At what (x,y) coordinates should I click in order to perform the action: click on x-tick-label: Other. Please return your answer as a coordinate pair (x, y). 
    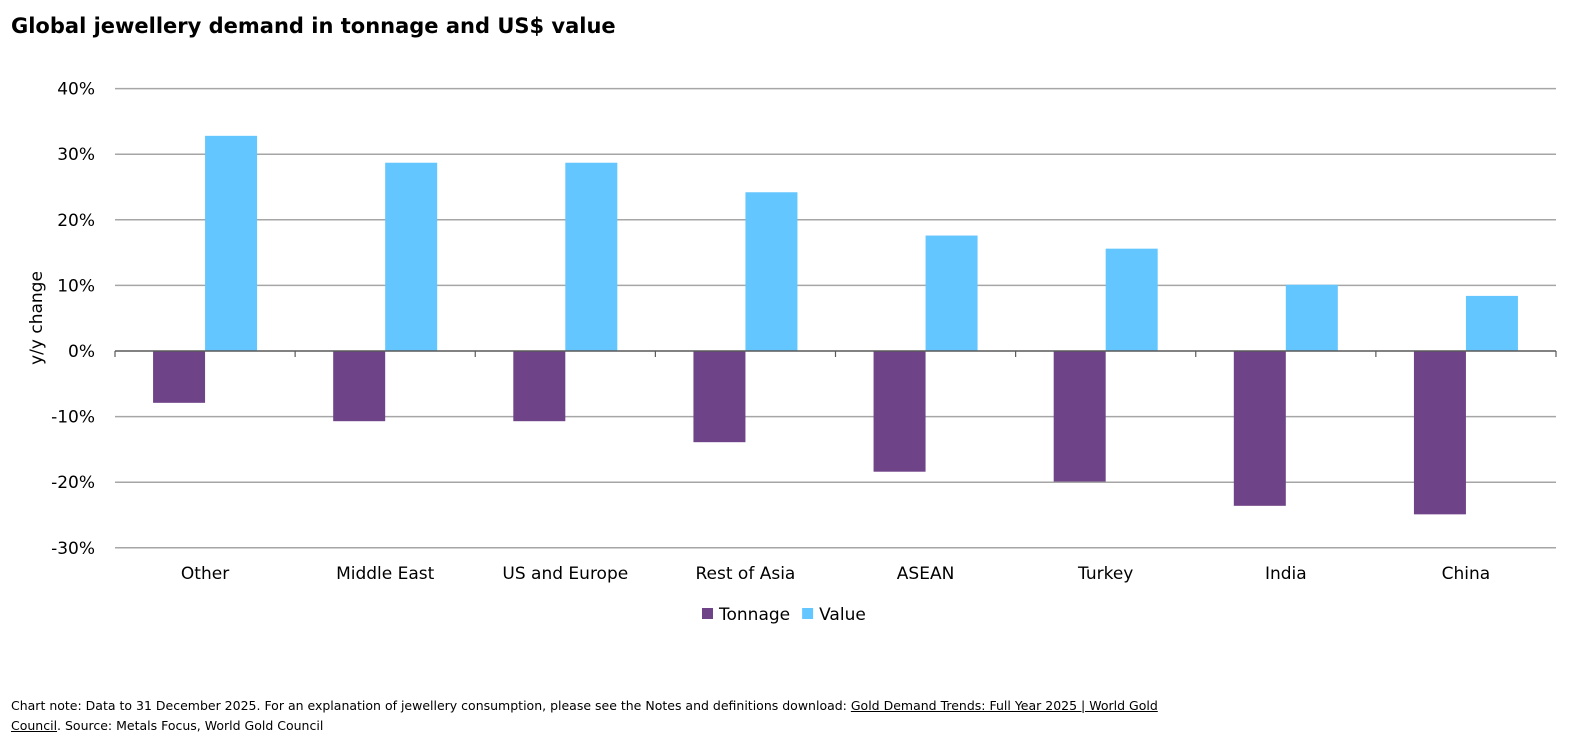
    Looking at the image, I should click on (205, 574).